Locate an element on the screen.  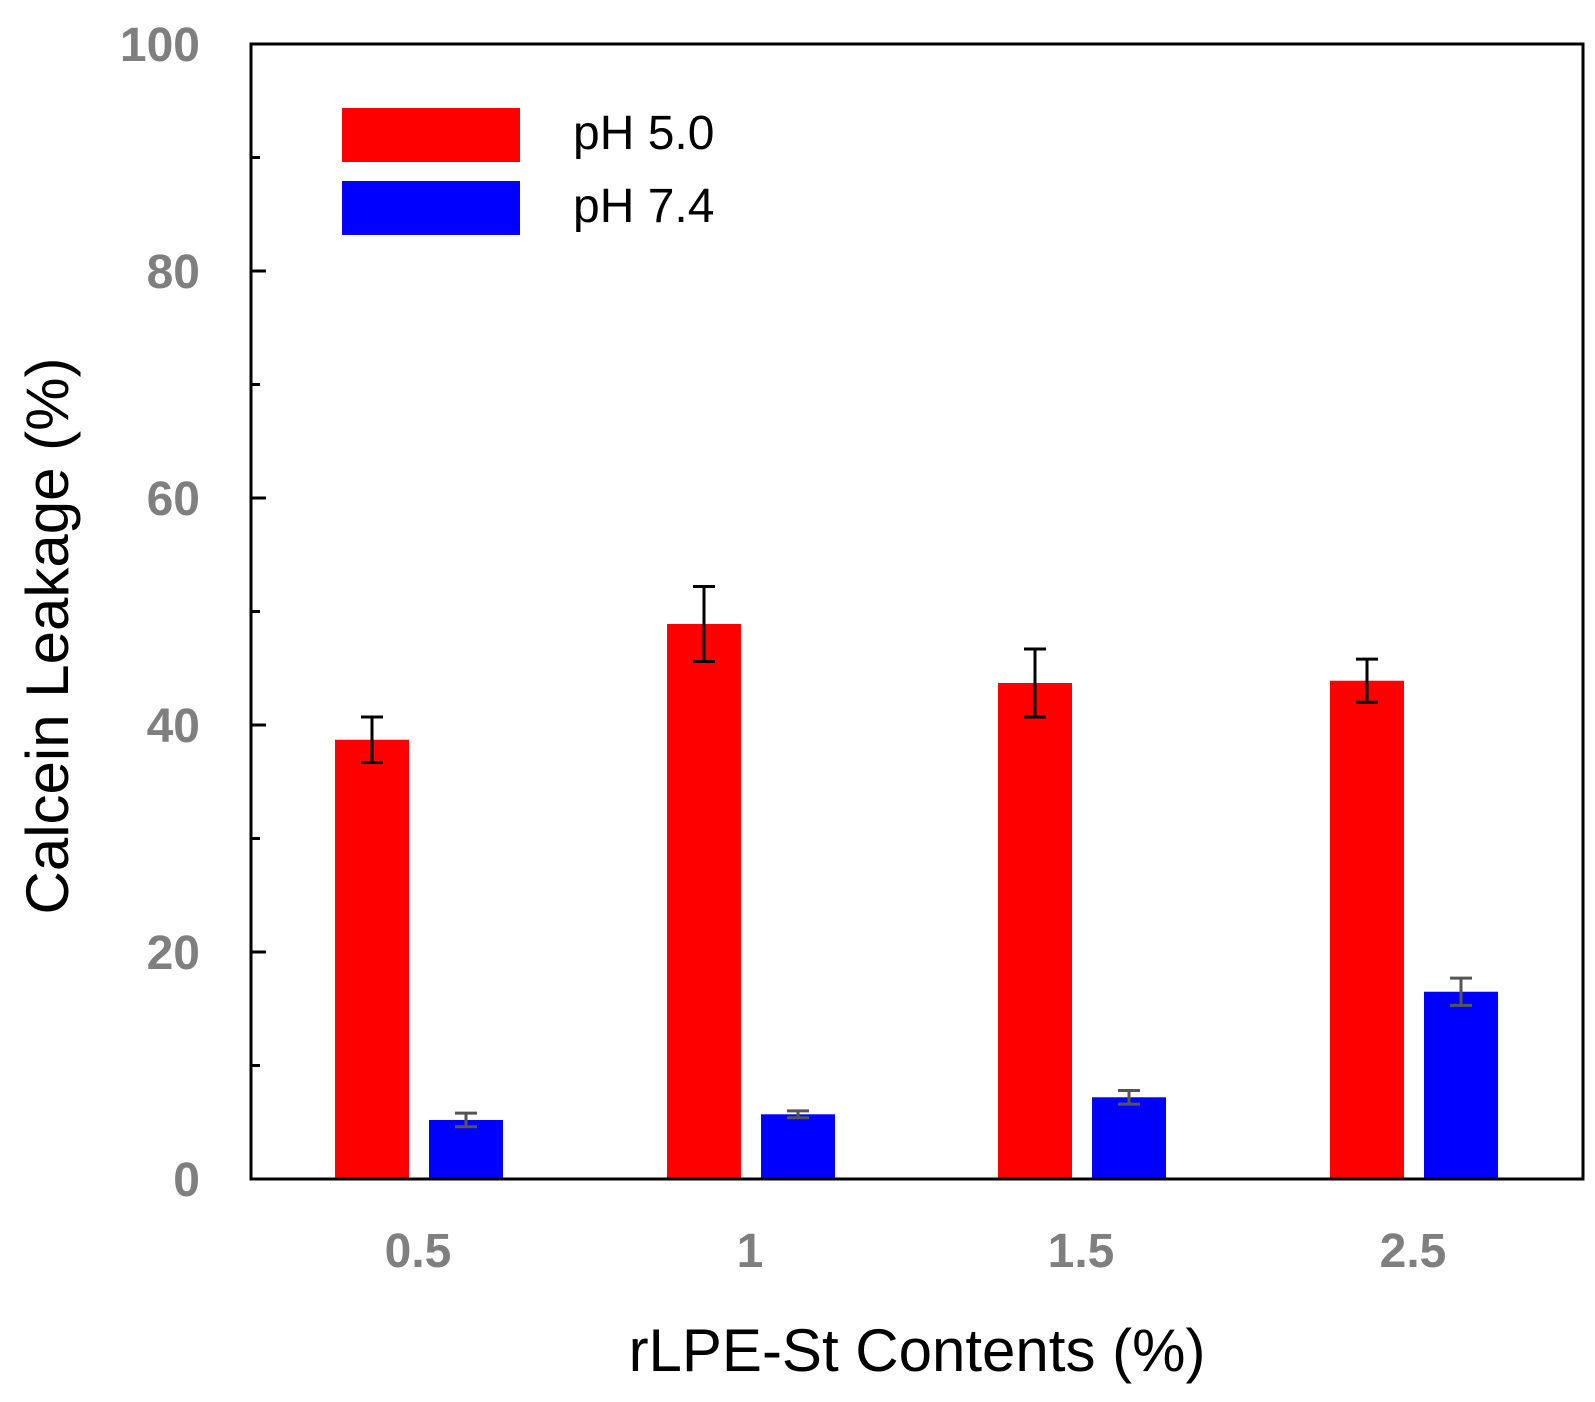
error-bar-ph5-0.5 is located at coordinates (372, 739).